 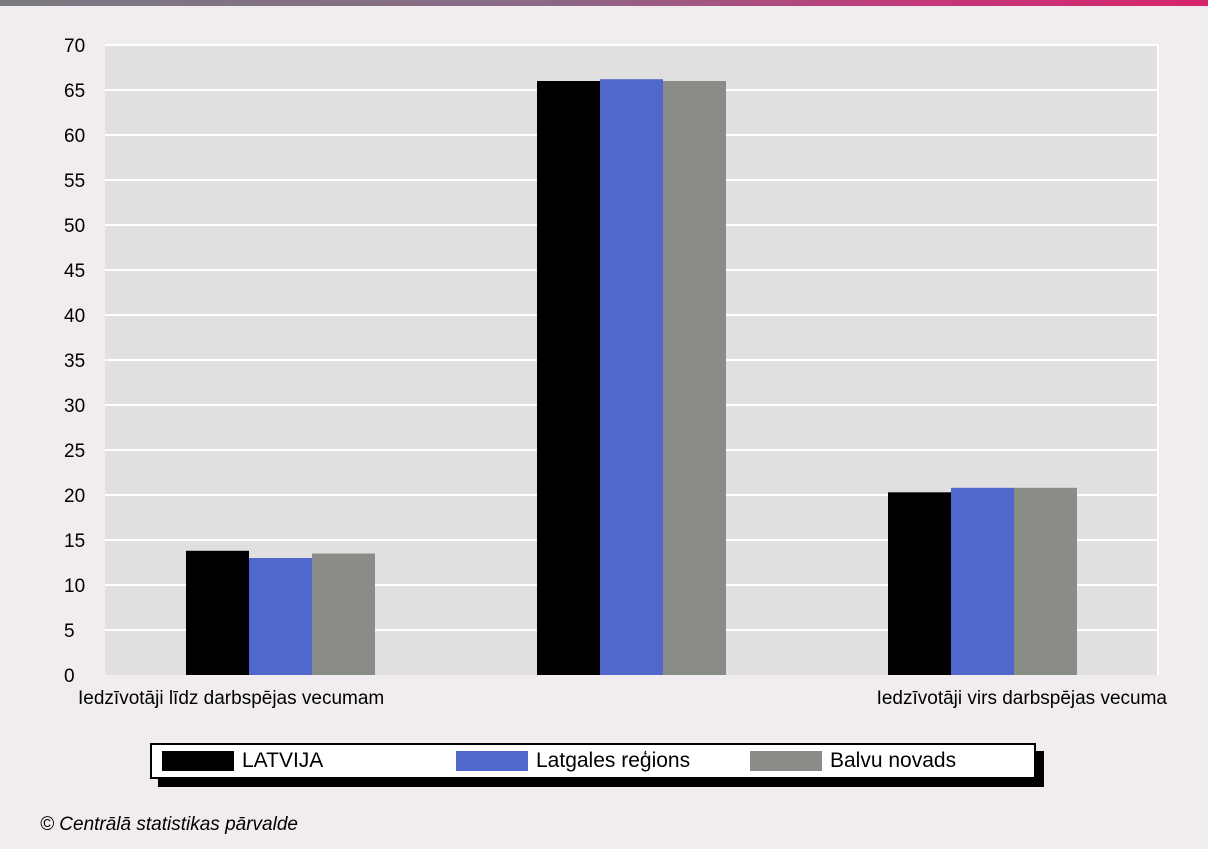 What do you see at coordinates (169, 824) in the screenshot?
I see `source-credit: © Centrālā statistikas pārvalde` at bounding box center [169, 824].